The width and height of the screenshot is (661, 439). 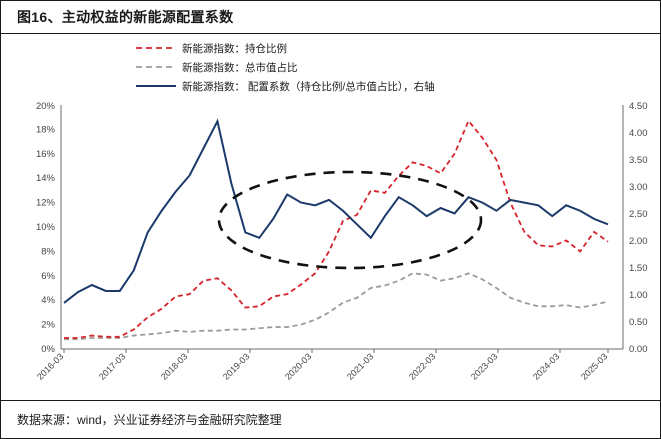 What do you see at coordinates (638, 133) in the screenshot?
I see `y-right-tick-8: 4.00` at bounding box center [638, 133].